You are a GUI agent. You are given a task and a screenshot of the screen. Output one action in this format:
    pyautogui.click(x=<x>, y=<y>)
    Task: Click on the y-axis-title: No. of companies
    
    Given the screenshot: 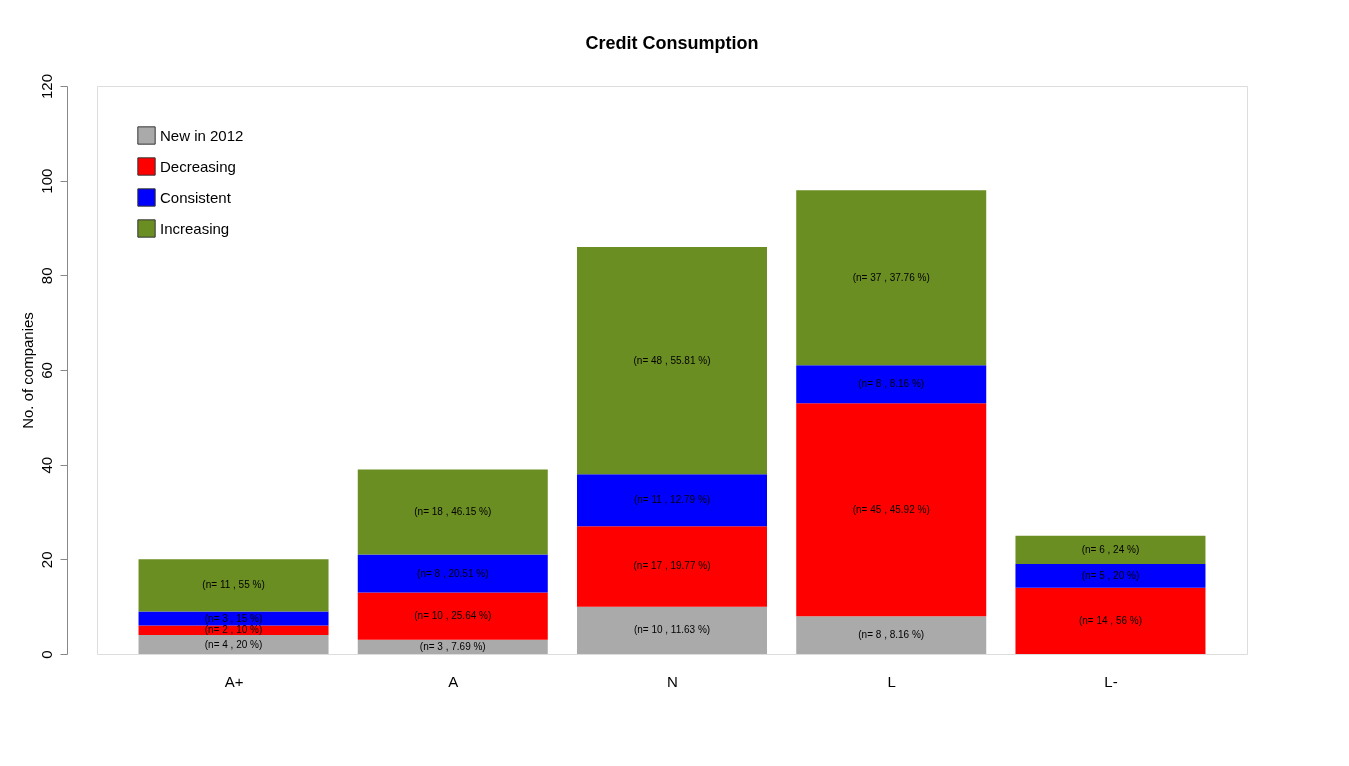 What is the action you would take?
    pyautogui.click(x=27, y=370)
    